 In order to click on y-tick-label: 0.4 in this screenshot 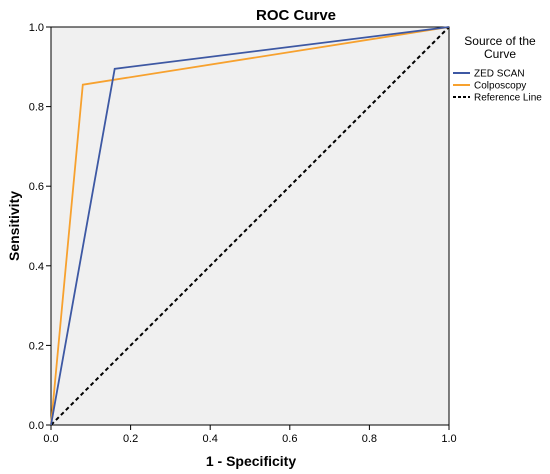, I will do `click(36, 267)`.